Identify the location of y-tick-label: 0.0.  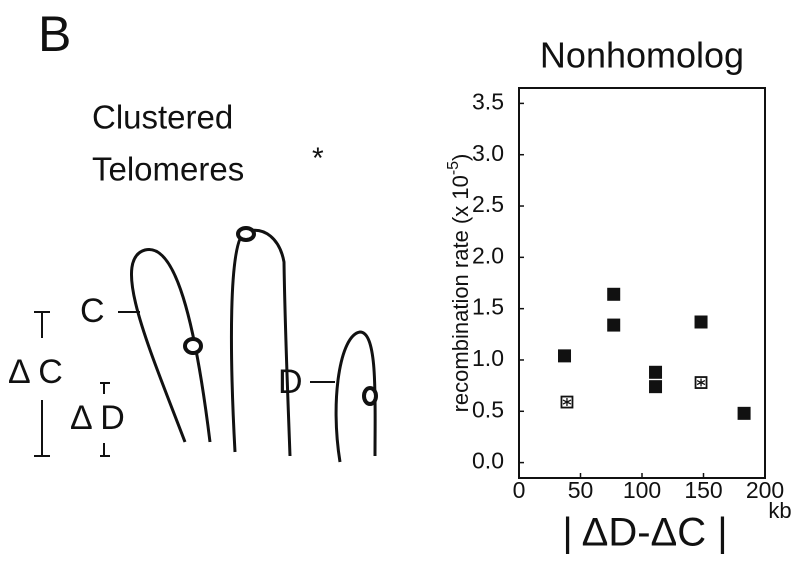
(488, 461).